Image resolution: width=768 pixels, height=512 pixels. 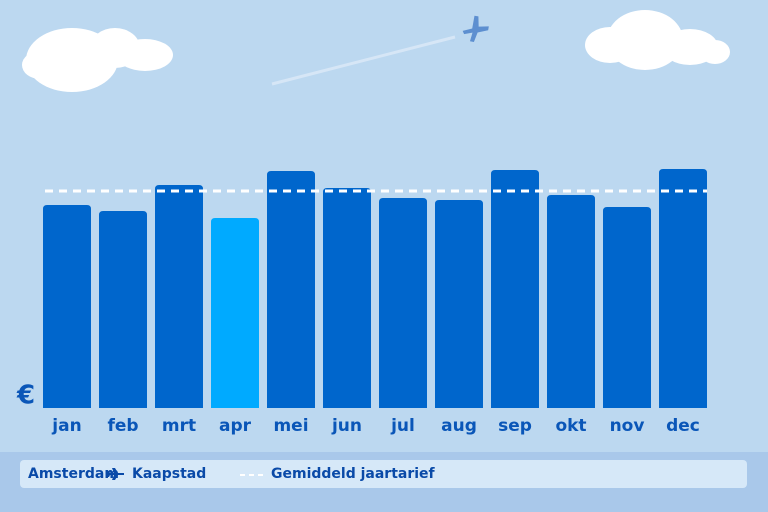 What do you see at coordinates (515, 426) in the screenshot?
I see `x-tick-label: sep` at bounding box center [515, 426].